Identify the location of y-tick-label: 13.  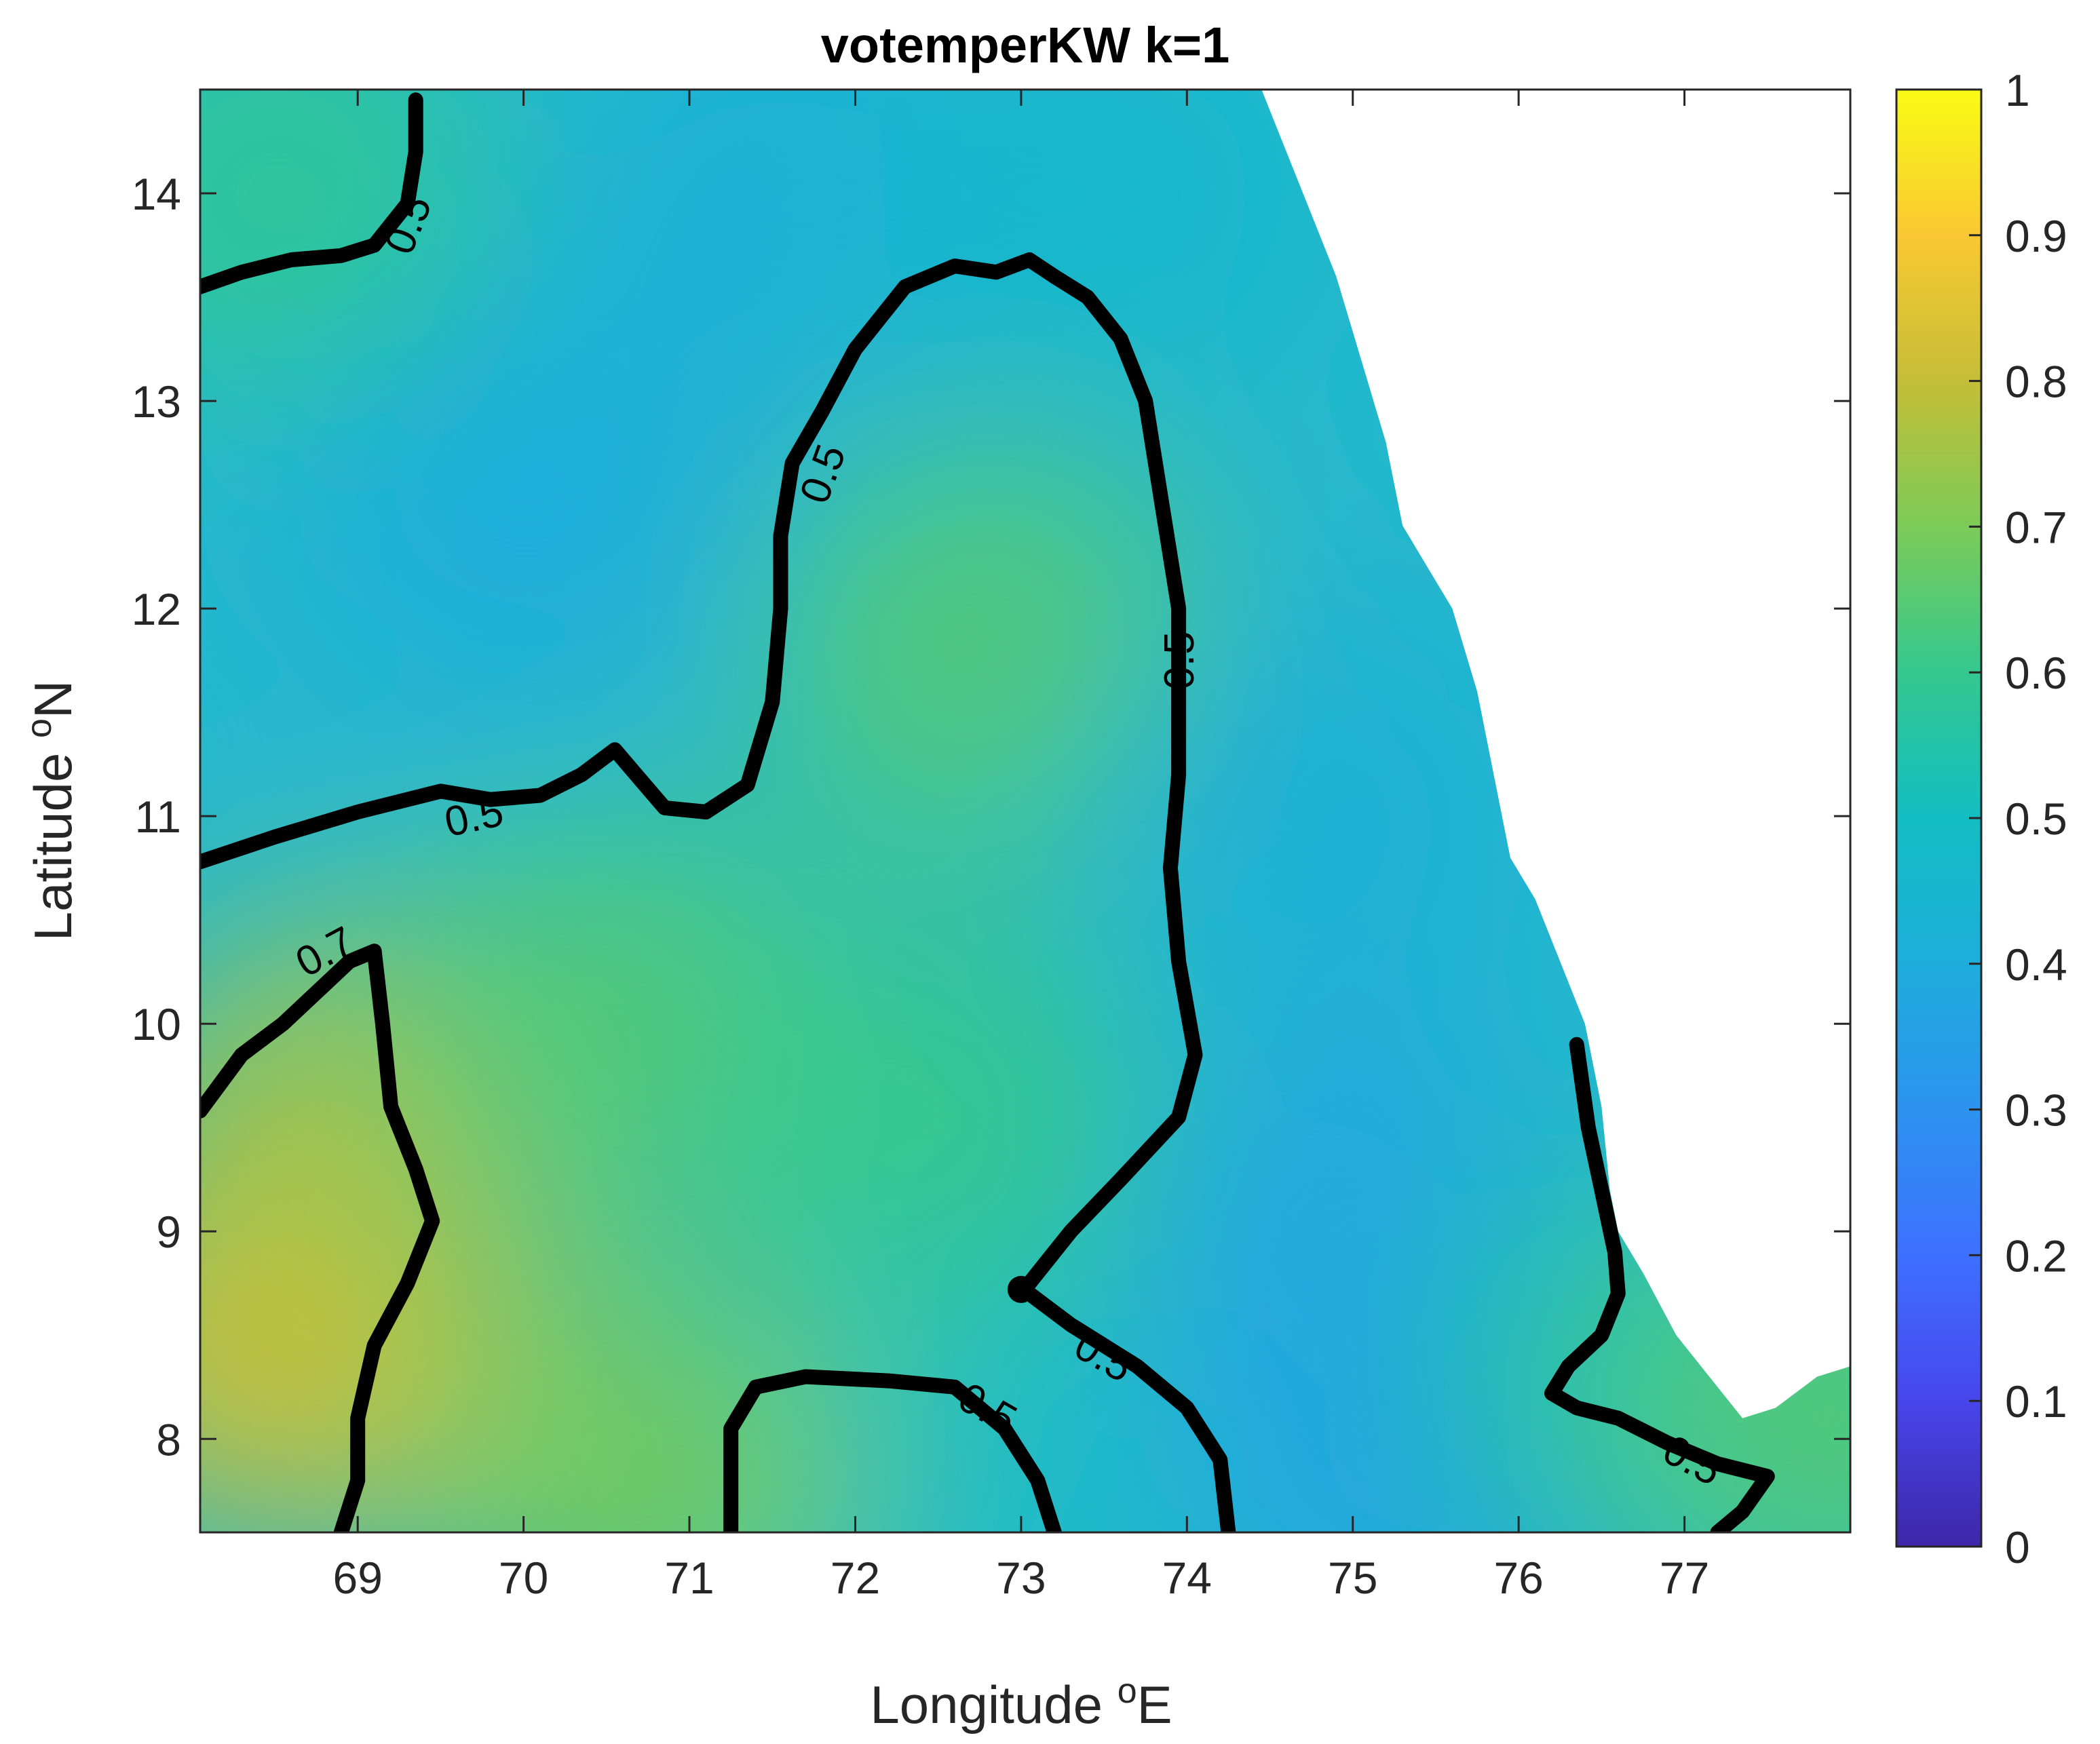
(156, 401).